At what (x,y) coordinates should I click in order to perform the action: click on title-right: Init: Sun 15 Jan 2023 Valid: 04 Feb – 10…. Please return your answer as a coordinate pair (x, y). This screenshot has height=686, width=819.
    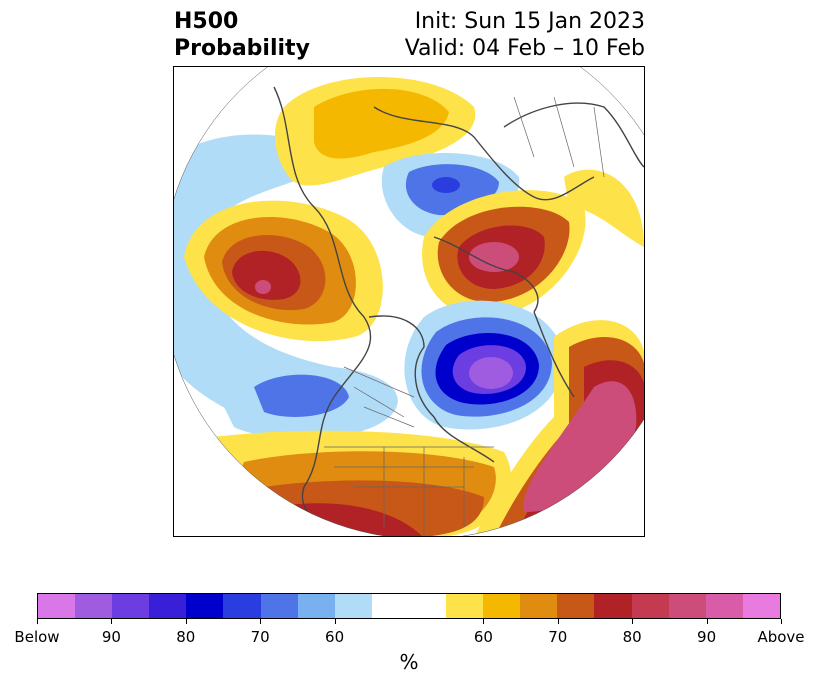
    Looking at the image, I should click on (525, 35).